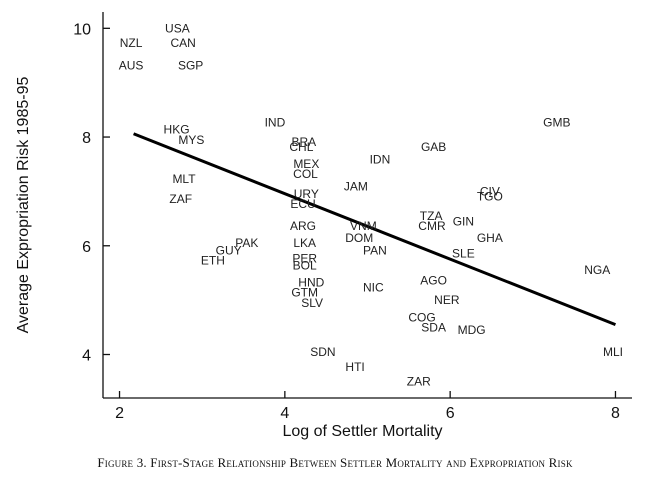 This screenshot has width=670, height=502. Describe the element at coordinates (86, 138) in the screenshot. I see `y-tick-label: 8` at that location.